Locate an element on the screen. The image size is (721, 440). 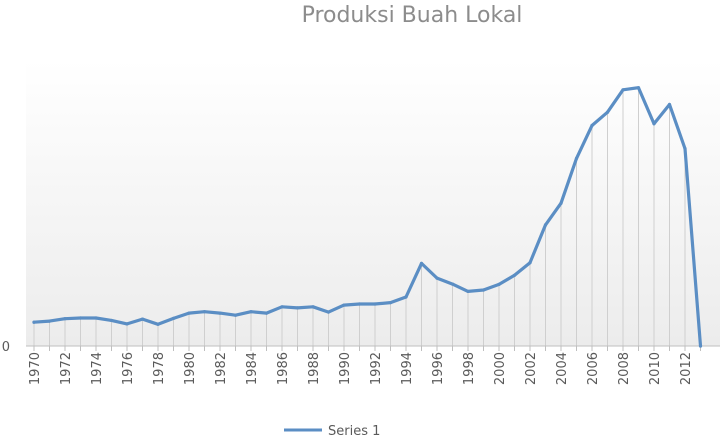
x-tick-label: 2012 is located at coordinates (686, 368).